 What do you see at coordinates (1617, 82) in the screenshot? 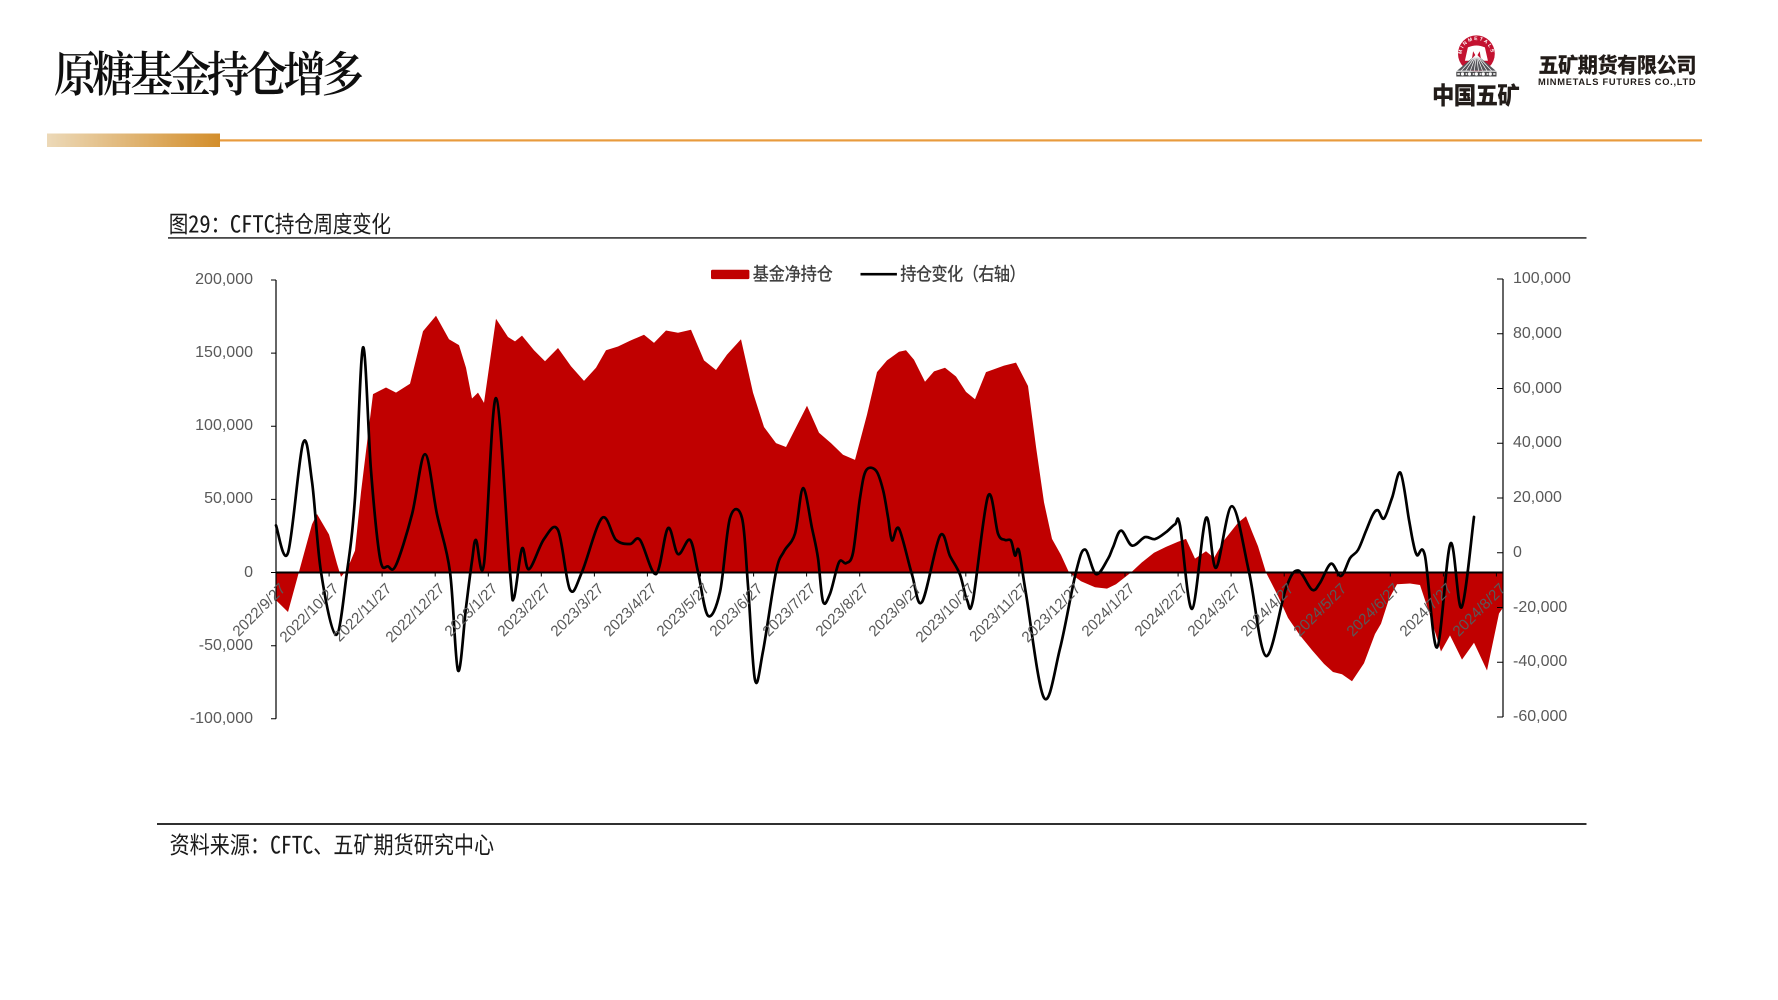
I see `svg-text: MINMETALS FUTURES CO.,LTD` at bounding box center [1617, 82].